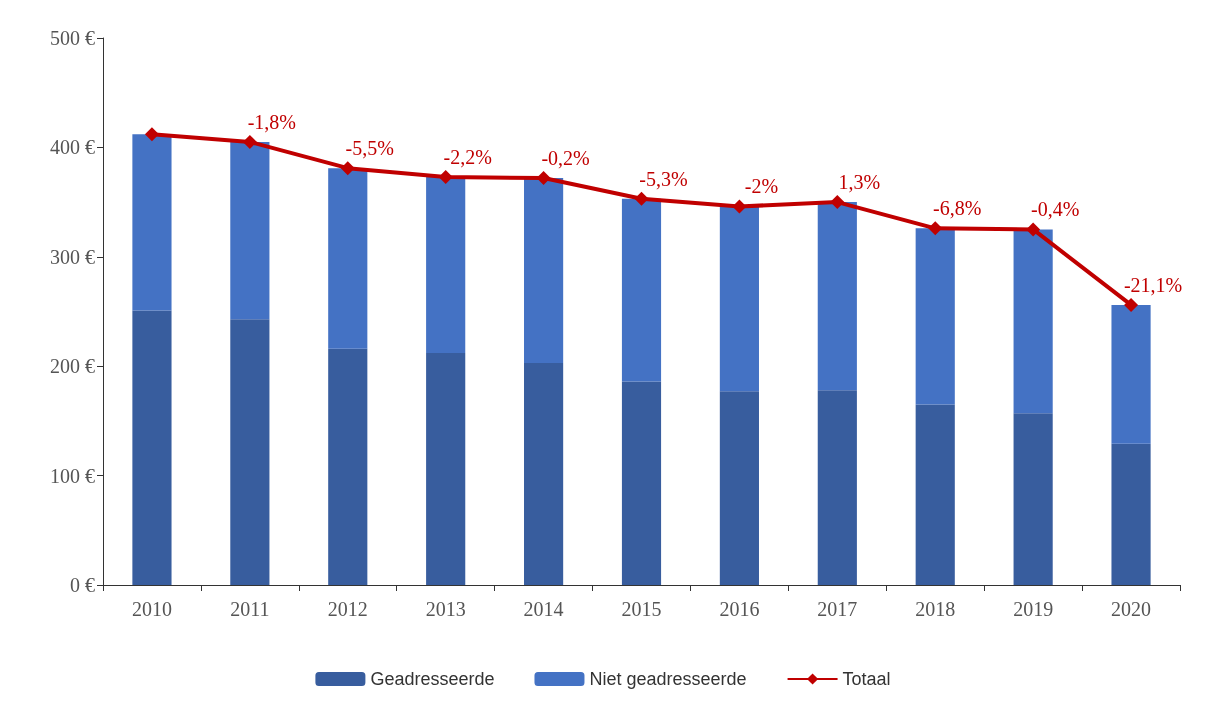 Image resolution: width=1209 pixels, height=711 pixels. What do you see at coordinates (72, 366) in the screenshot?
I see `y-tick-label: 200 €` at bounding box center [72, 366].